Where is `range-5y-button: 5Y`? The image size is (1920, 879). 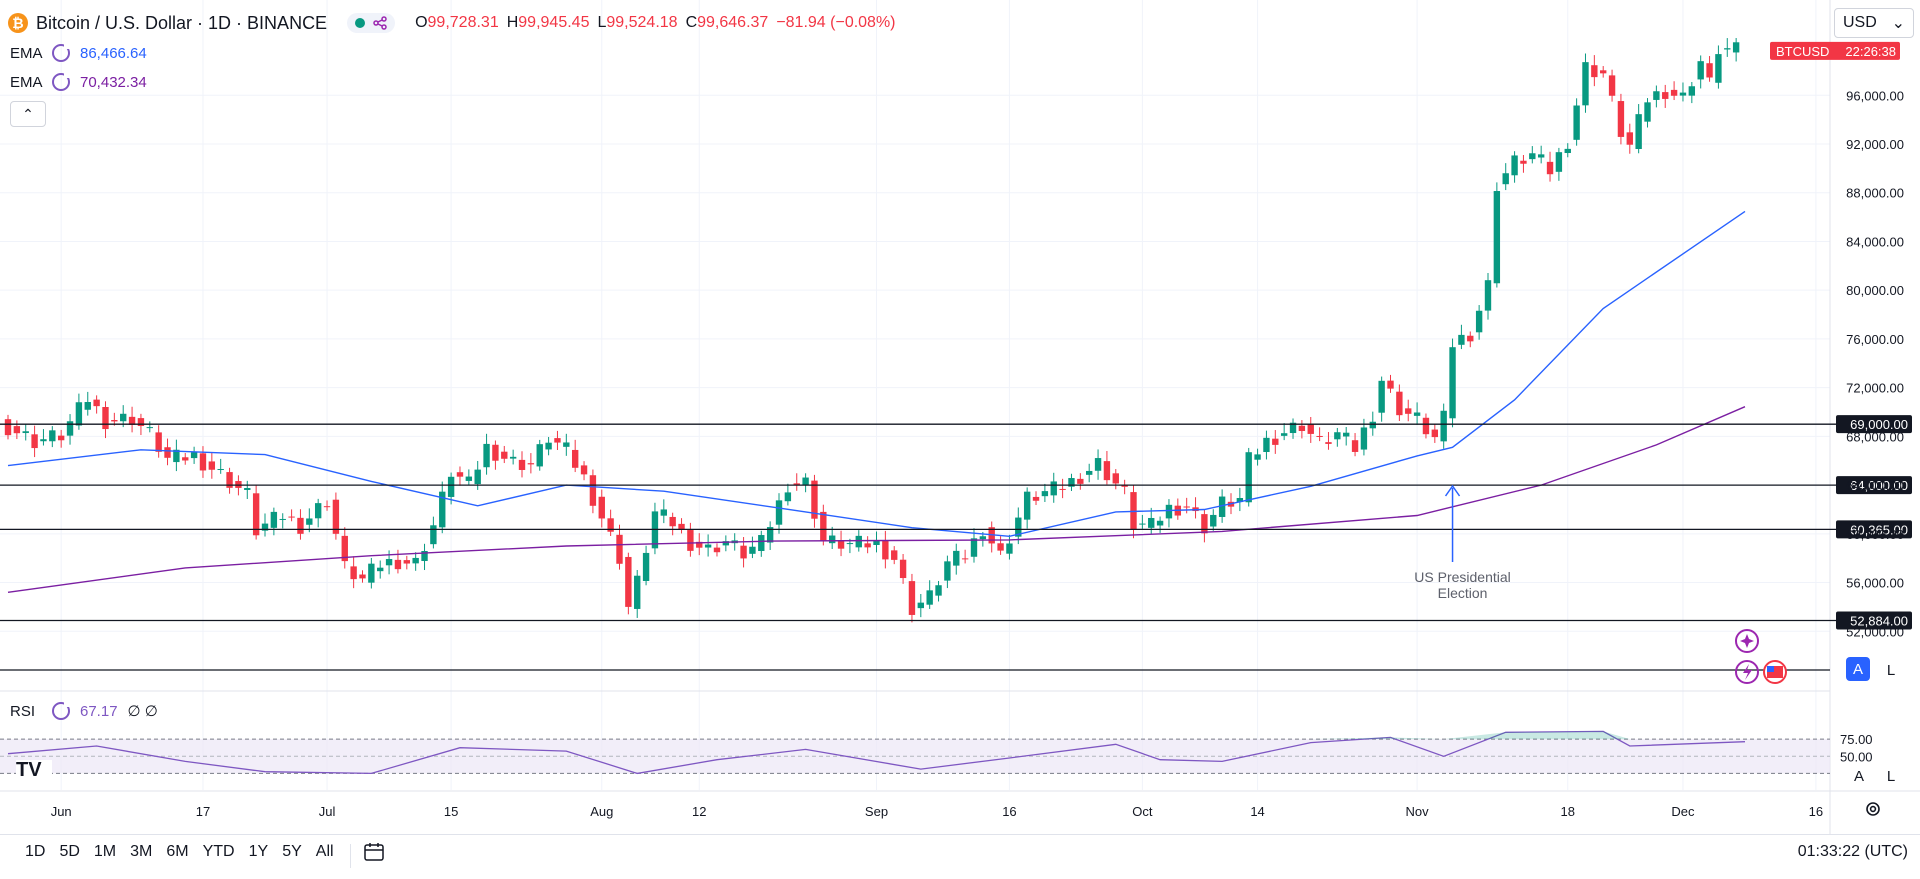
range-5y-button: 5Y is located at coordinates (292, 851).